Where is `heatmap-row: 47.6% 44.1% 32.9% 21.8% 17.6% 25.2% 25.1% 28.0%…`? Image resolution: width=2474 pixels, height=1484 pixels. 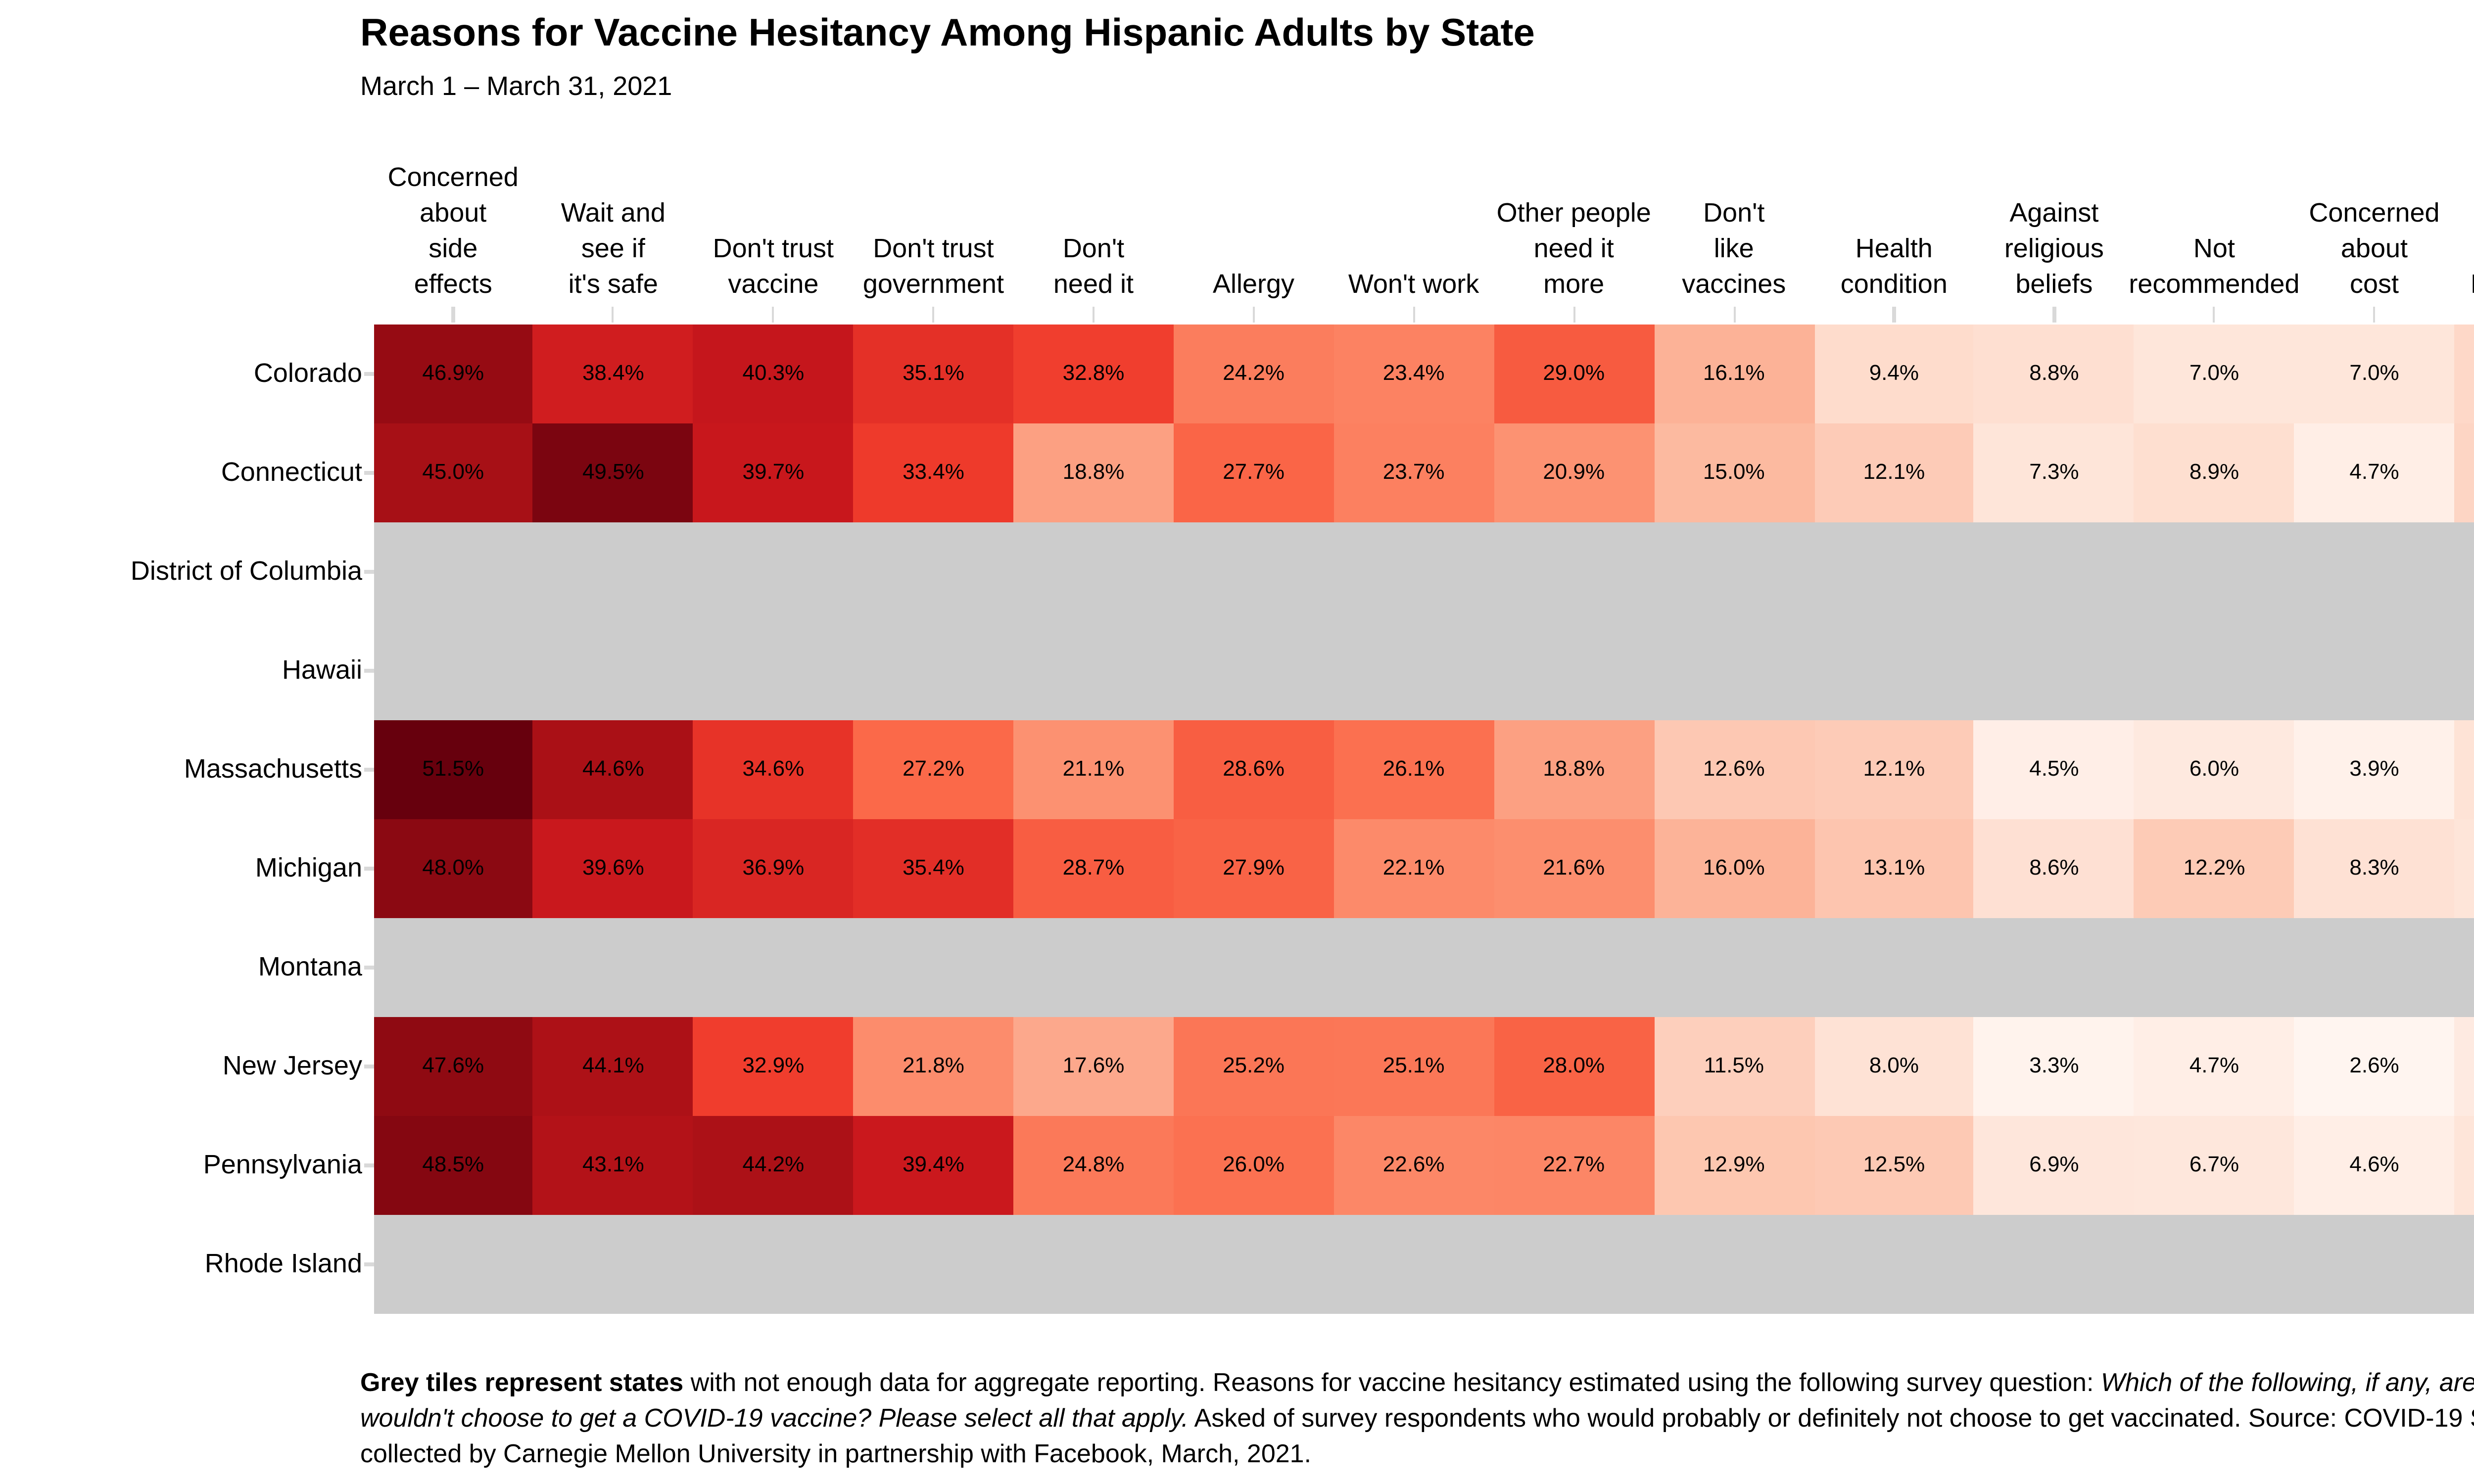
heatmap-row: 47.6% 44.1% 32.9% 21.8% 17.6% 25.2% 25.1% 28.0%… is located at coordinates (1424, 1066).